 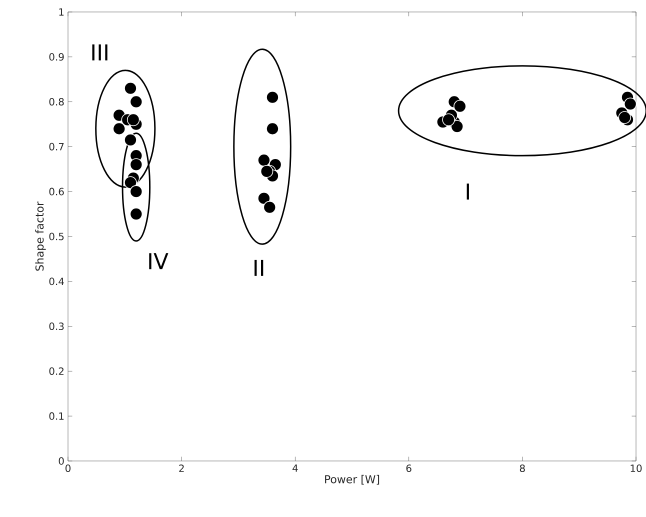 I want to click on x-tick-label: 10, so click(x=636, y=468).